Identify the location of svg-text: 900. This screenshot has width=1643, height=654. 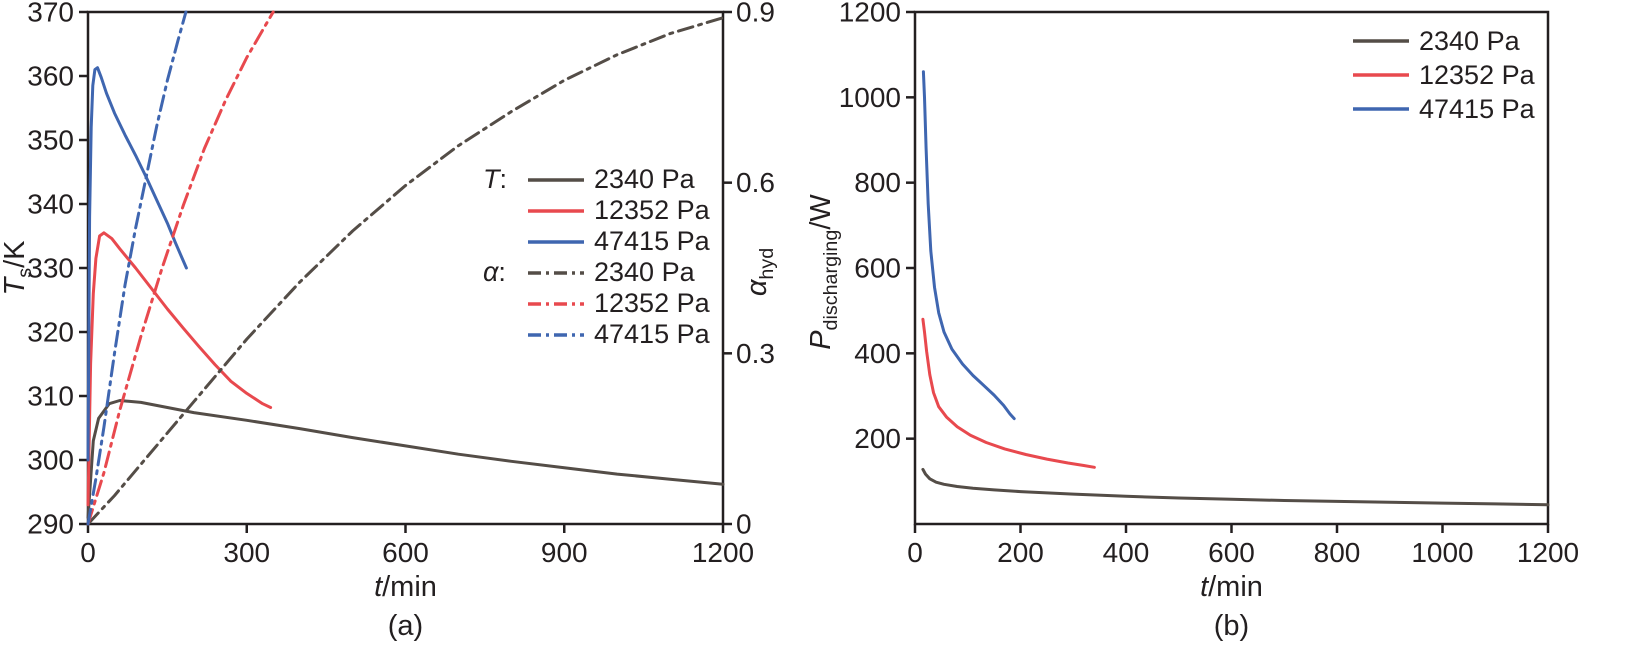
(564, 552).